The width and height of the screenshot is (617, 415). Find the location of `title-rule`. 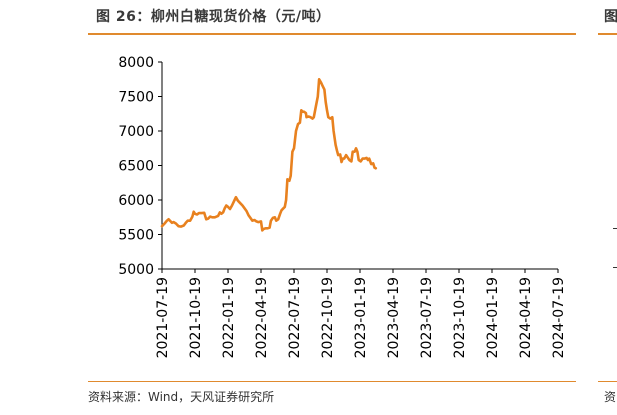

title-rule is located at coordinates (332, 34).